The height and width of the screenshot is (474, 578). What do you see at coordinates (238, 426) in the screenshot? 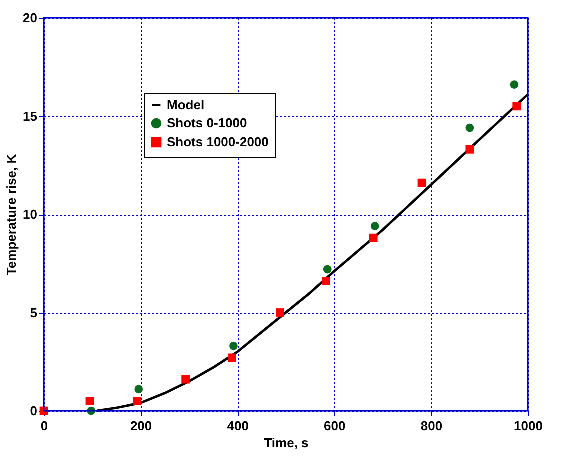
I see `x-tick-label: 400` at bounding box center [238, 426].